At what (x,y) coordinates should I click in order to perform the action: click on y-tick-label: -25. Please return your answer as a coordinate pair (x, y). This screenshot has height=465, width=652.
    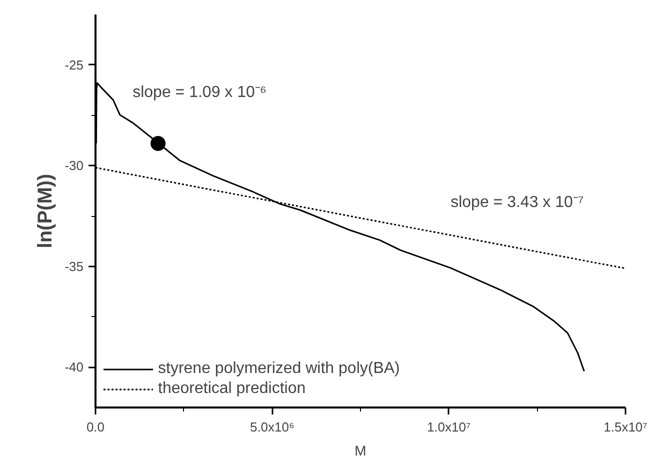
    Looking at the image, I should click on (74, 64).